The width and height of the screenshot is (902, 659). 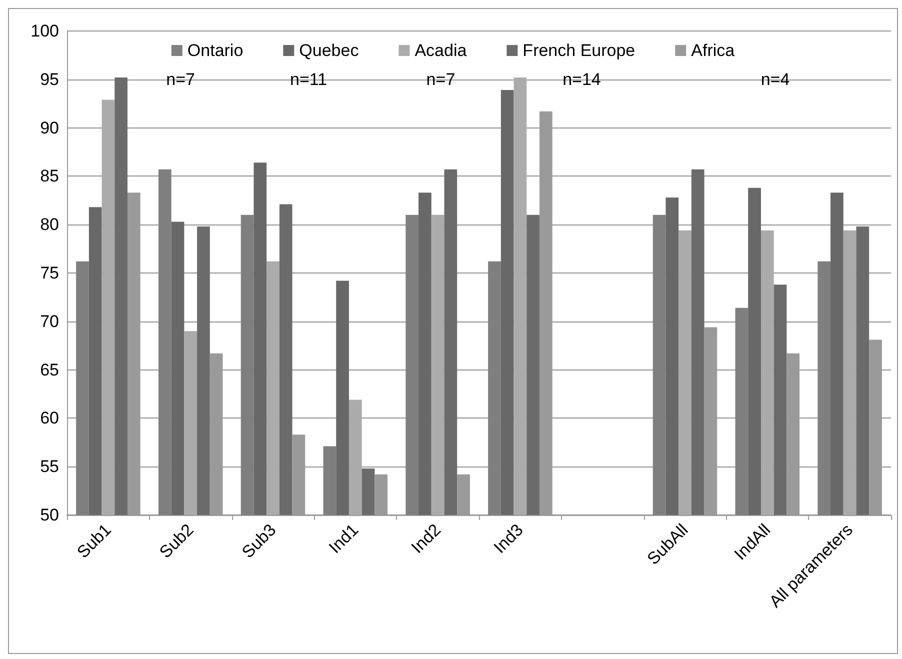 I want to click on y-tick-label: 65, so click(x=49, y=370).